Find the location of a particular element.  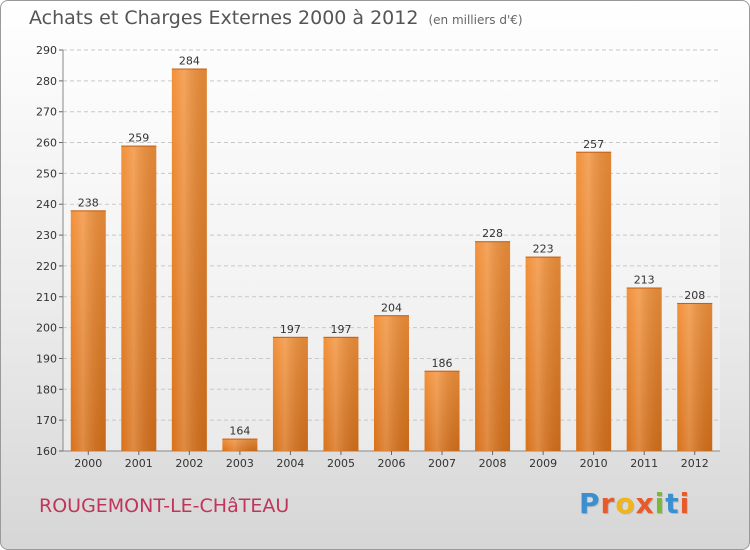

data-label: 186 is located at coordinates (442, 363).